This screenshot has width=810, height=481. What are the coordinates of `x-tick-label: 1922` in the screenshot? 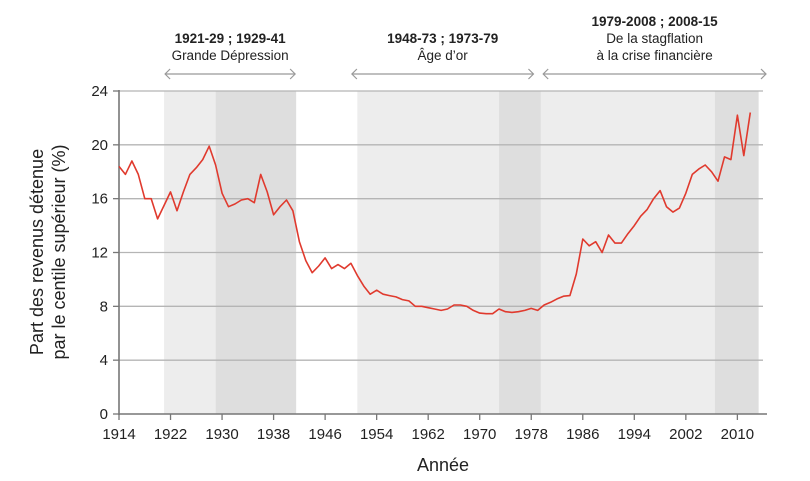 It's located at (170, 434).